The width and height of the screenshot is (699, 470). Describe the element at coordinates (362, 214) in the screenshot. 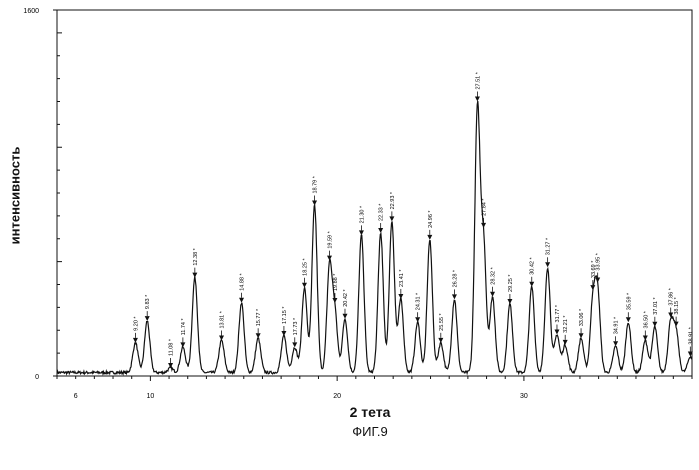

I see `peak-label: 21.30 *` at that location.